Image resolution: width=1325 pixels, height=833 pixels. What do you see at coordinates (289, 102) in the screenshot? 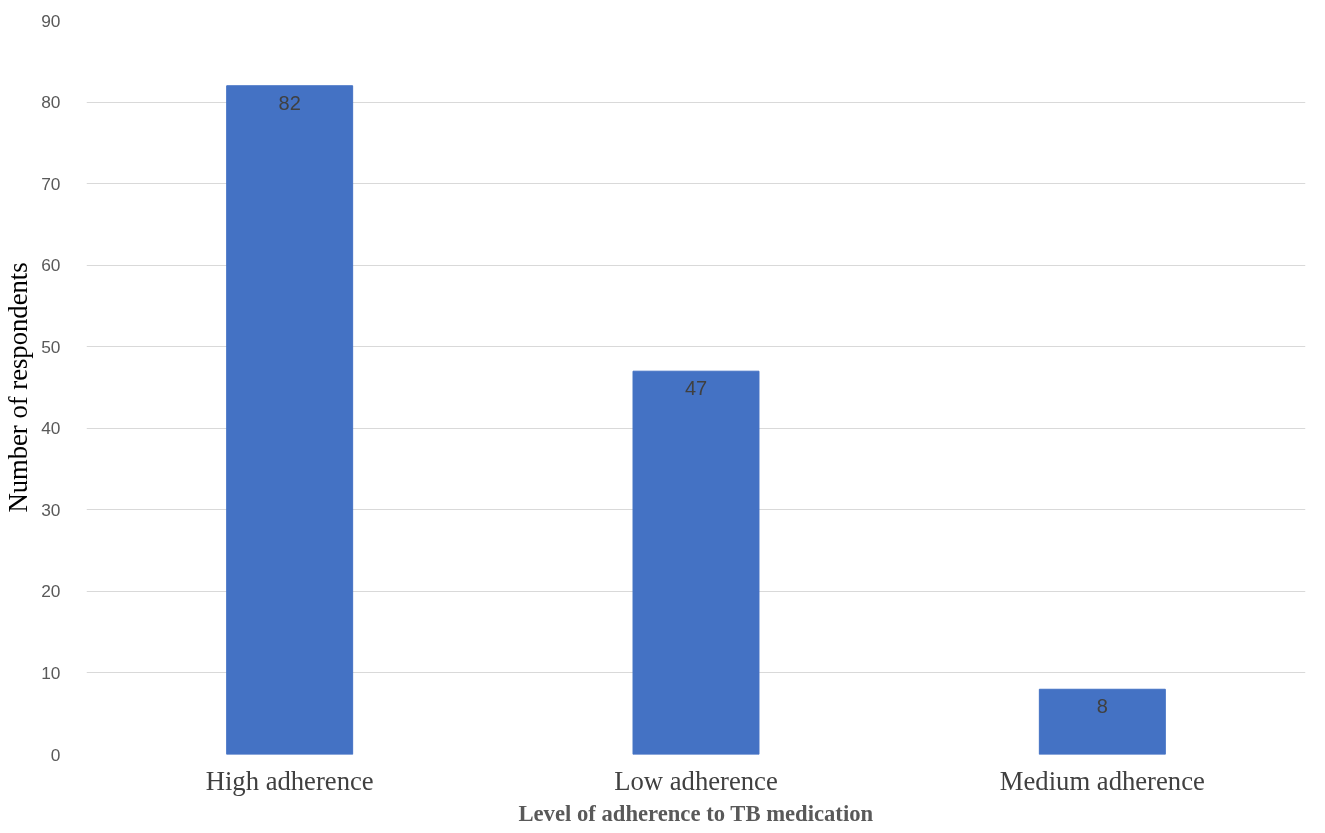
I see `data-label: 82` at bounding box center [289, 102].